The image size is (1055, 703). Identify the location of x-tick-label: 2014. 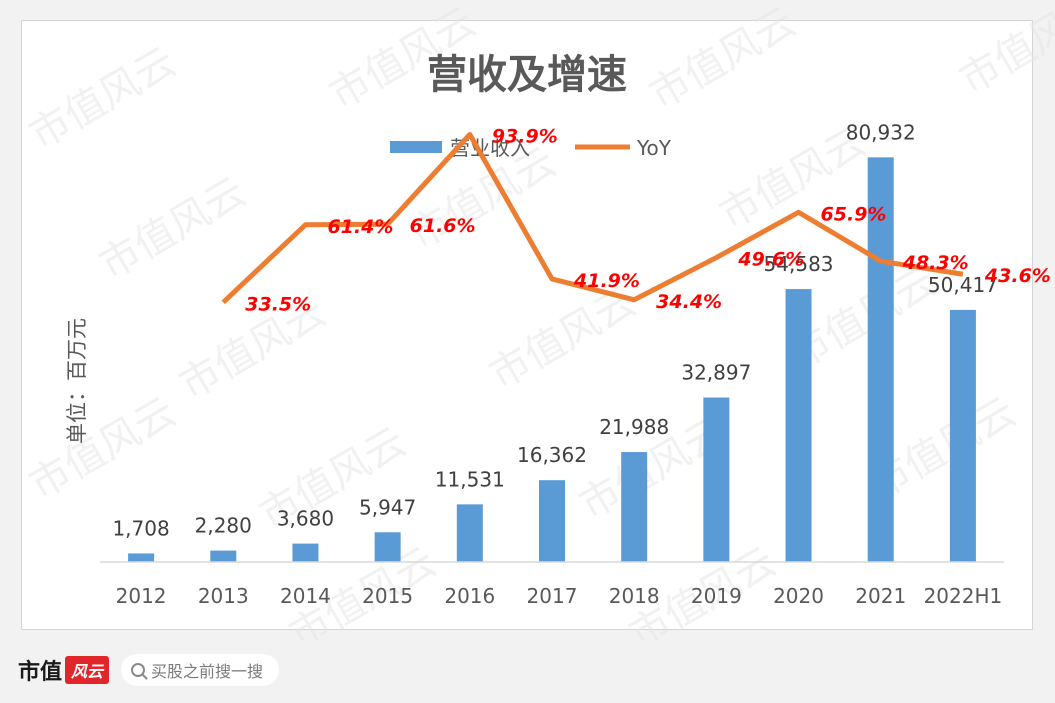
(305, 596).